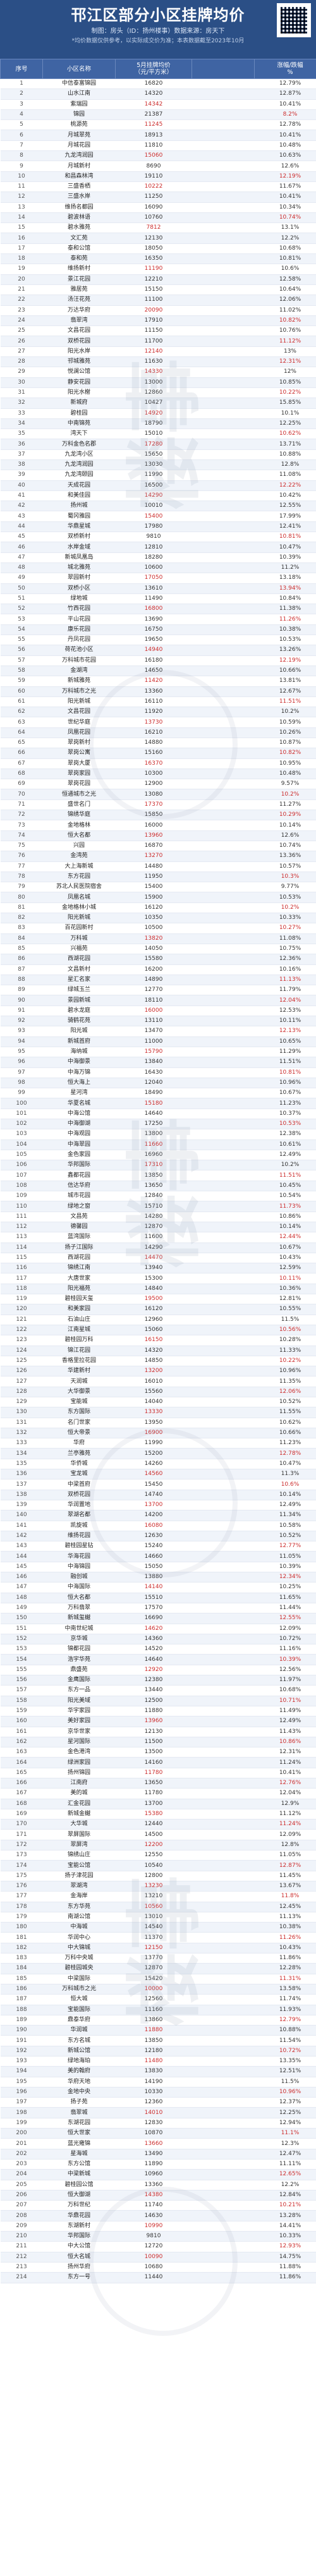 This screenshot has width=316, height=2576. Describe the element at coordinates (21, 2010) in the screenshot. I see `row-rank: 188` at that location.